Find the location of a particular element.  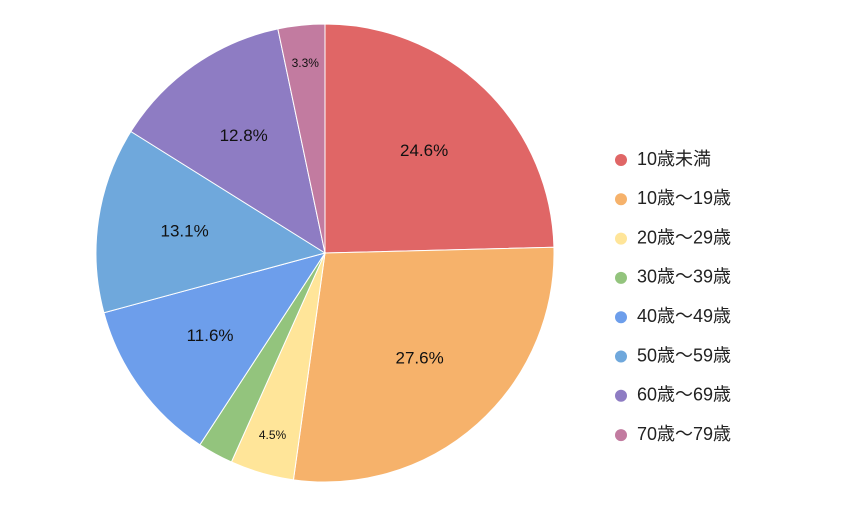

legend-label-5: 40歳〜49歳 is located at coordinates (684, 316).